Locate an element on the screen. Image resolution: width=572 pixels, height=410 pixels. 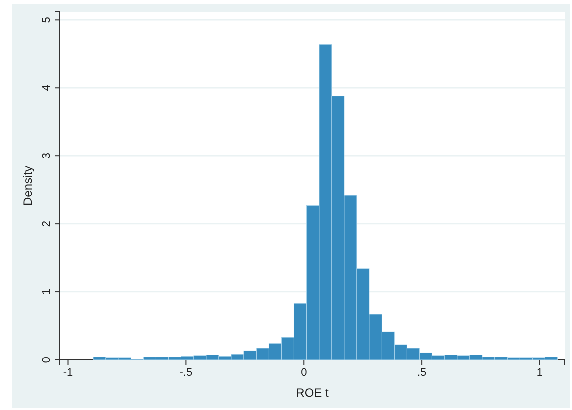
y-axis-title: Density is located at coordinates (28, 186).